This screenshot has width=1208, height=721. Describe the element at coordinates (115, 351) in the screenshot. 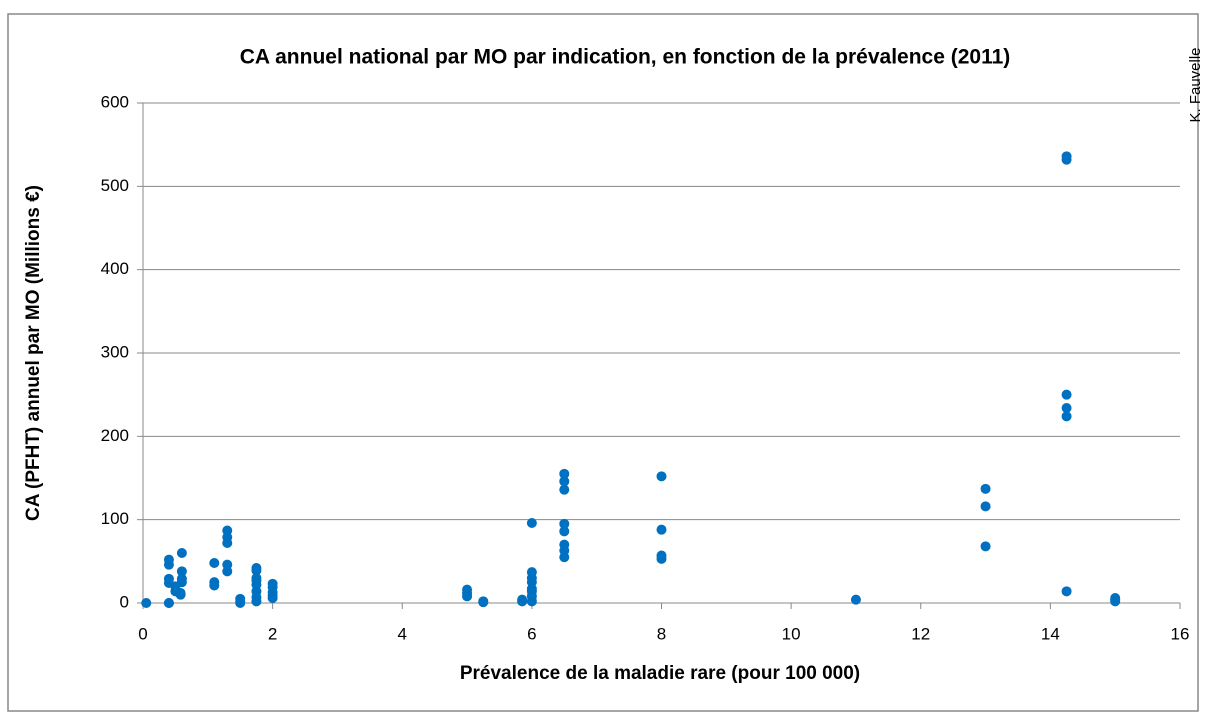

I see `y-tick-label: 300` at that location.